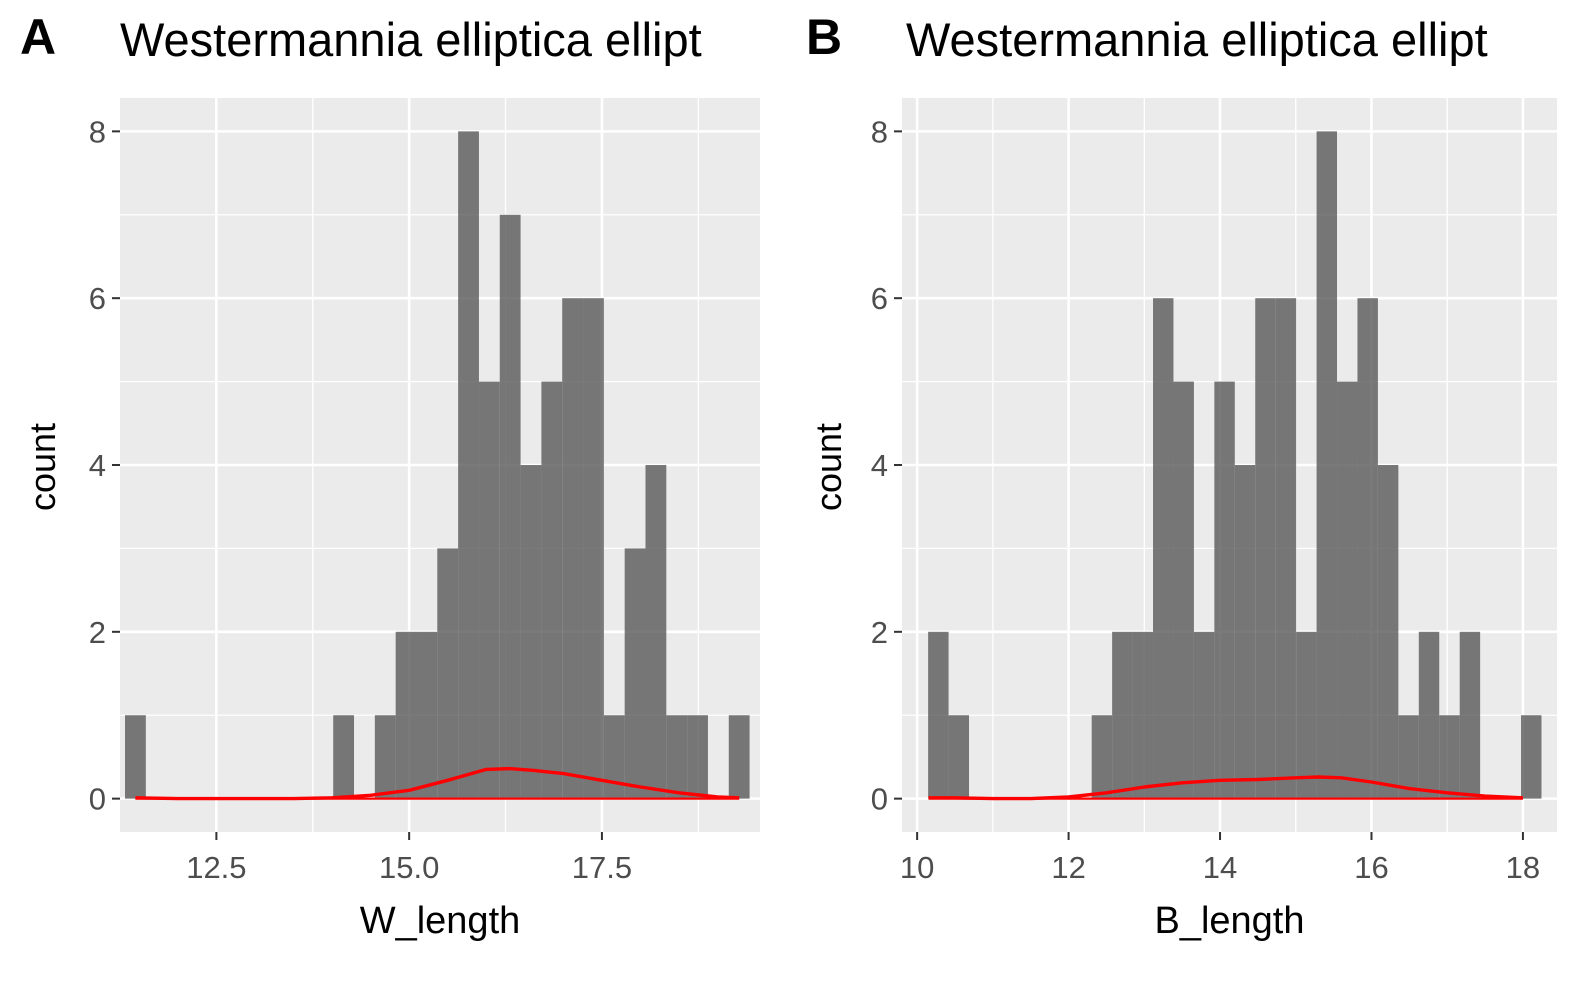 Image resolution: width=1593 pixels, height=984 pixels. What do you see at coordinates (1068, 867) in the screenshot?
I see `x-tick-label: 12` at bounding box center [1068, 867].